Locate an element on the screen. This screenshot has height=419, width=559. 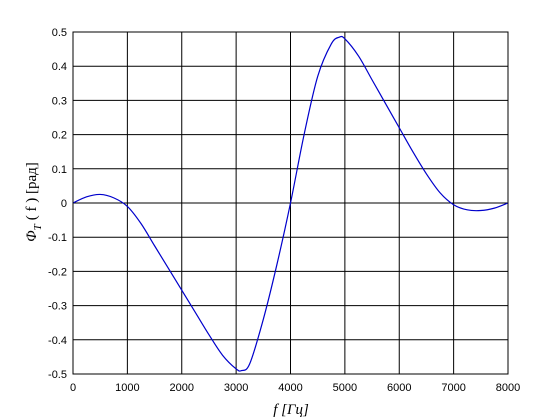
y-tick-label: -0.3 is located at coordinates (57, 307).